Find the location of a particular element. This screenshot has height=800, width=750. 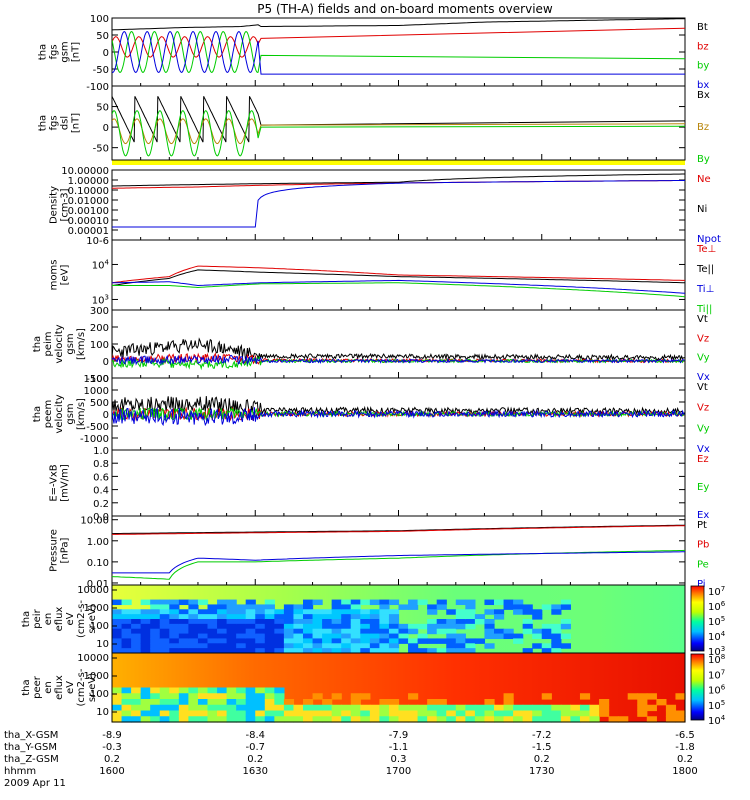

ylabel-line: [cm-3] is located at coordinates (65, 204).